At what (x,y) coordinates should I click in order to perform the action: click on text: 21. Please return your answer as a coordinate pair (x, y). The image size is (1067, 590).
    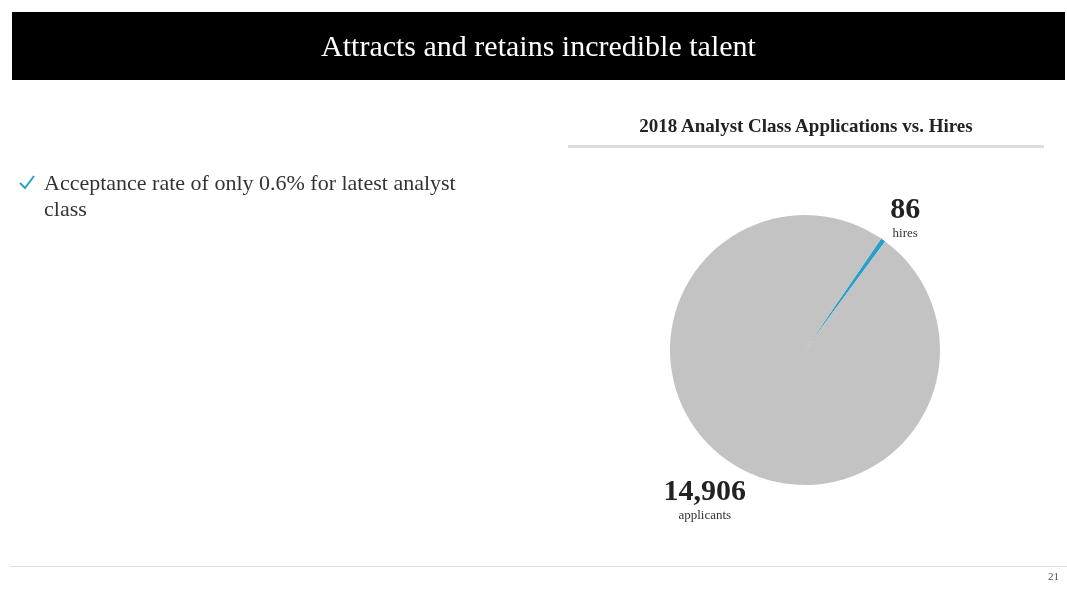
    Looking at the image, I should click on (1053, 576).